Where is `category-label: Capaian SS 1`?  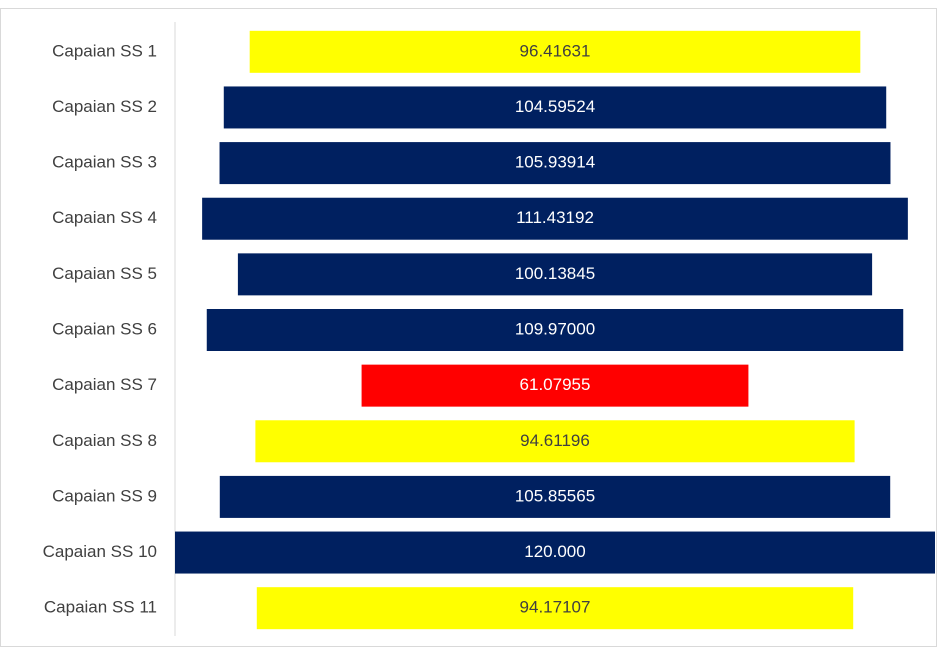
category-label: Capaian SS 1 is located at coordinates (104, 50).